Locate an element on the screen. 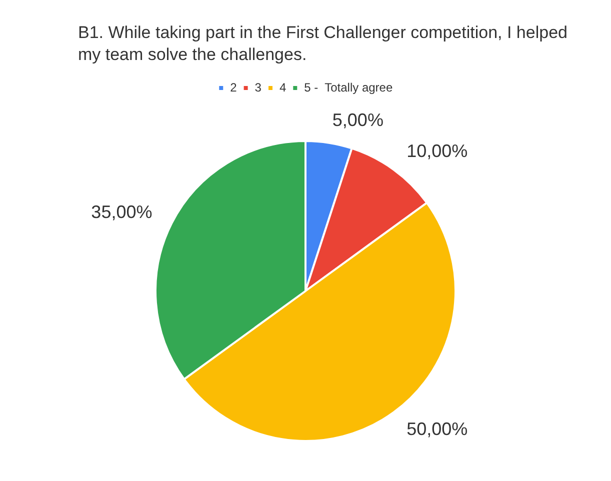 The height and width of the screenshot is (481, 611). data-label: 10,00% is located at coordinates (437, 150).